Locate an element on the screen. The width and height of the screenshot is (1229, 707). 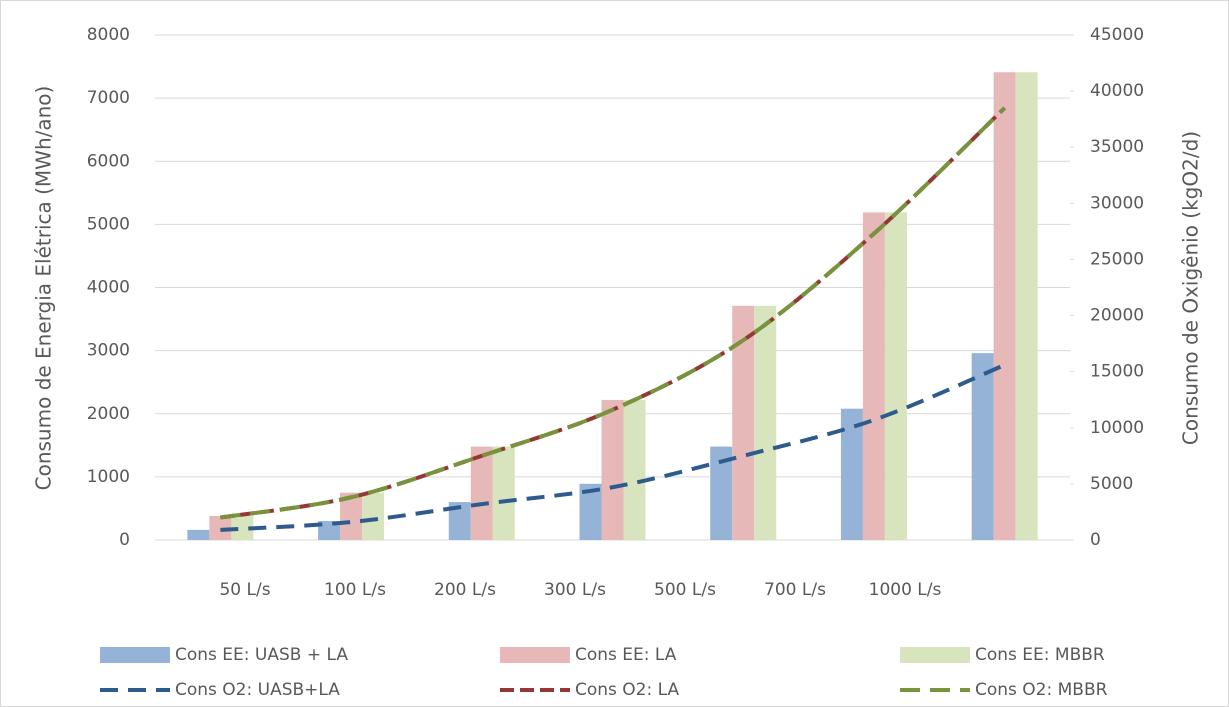
y2-tick-label: 5000 is located at coordinates (1111, 484).